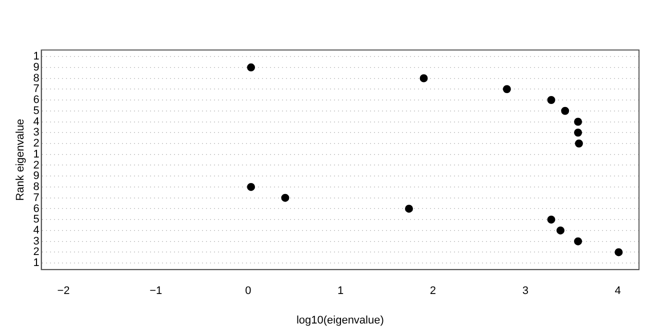 This screenshot has width=665, height=333. I want to click on x-tick-label: 1, so click(341, 291).